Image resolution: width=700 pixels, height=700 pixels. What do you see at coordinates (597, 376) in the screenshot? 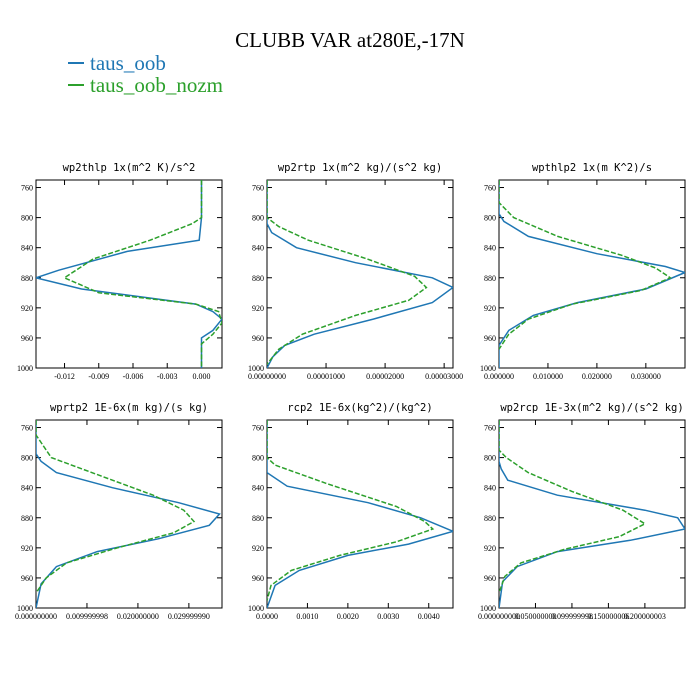
I see `x-tick-label: 0.020000` at bounding box center [597, 376].